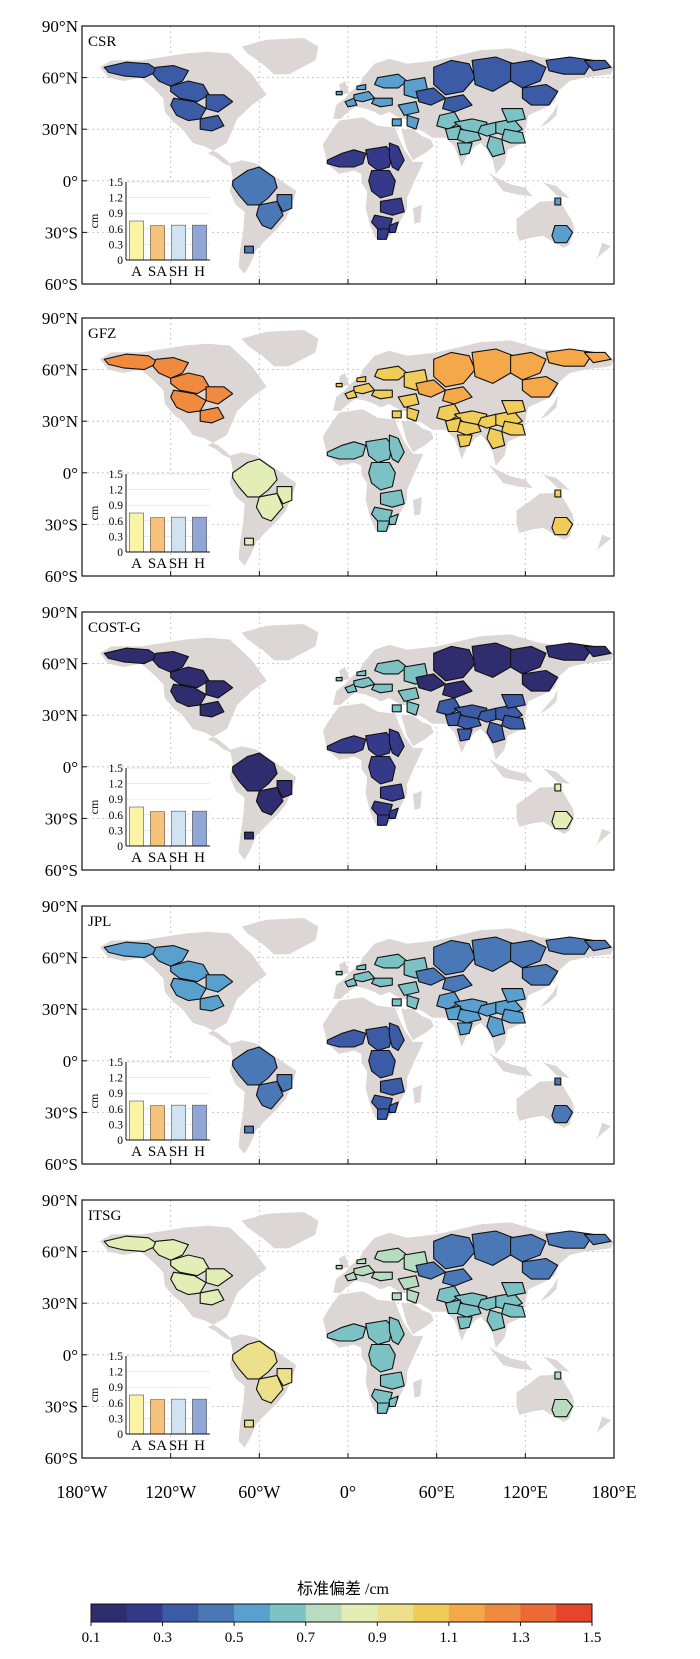  What do you see at coordinates (448, 1638) in the screenshot?
I see `colorbar-tick-label: 1.1` at bounding box center [448, 1638].